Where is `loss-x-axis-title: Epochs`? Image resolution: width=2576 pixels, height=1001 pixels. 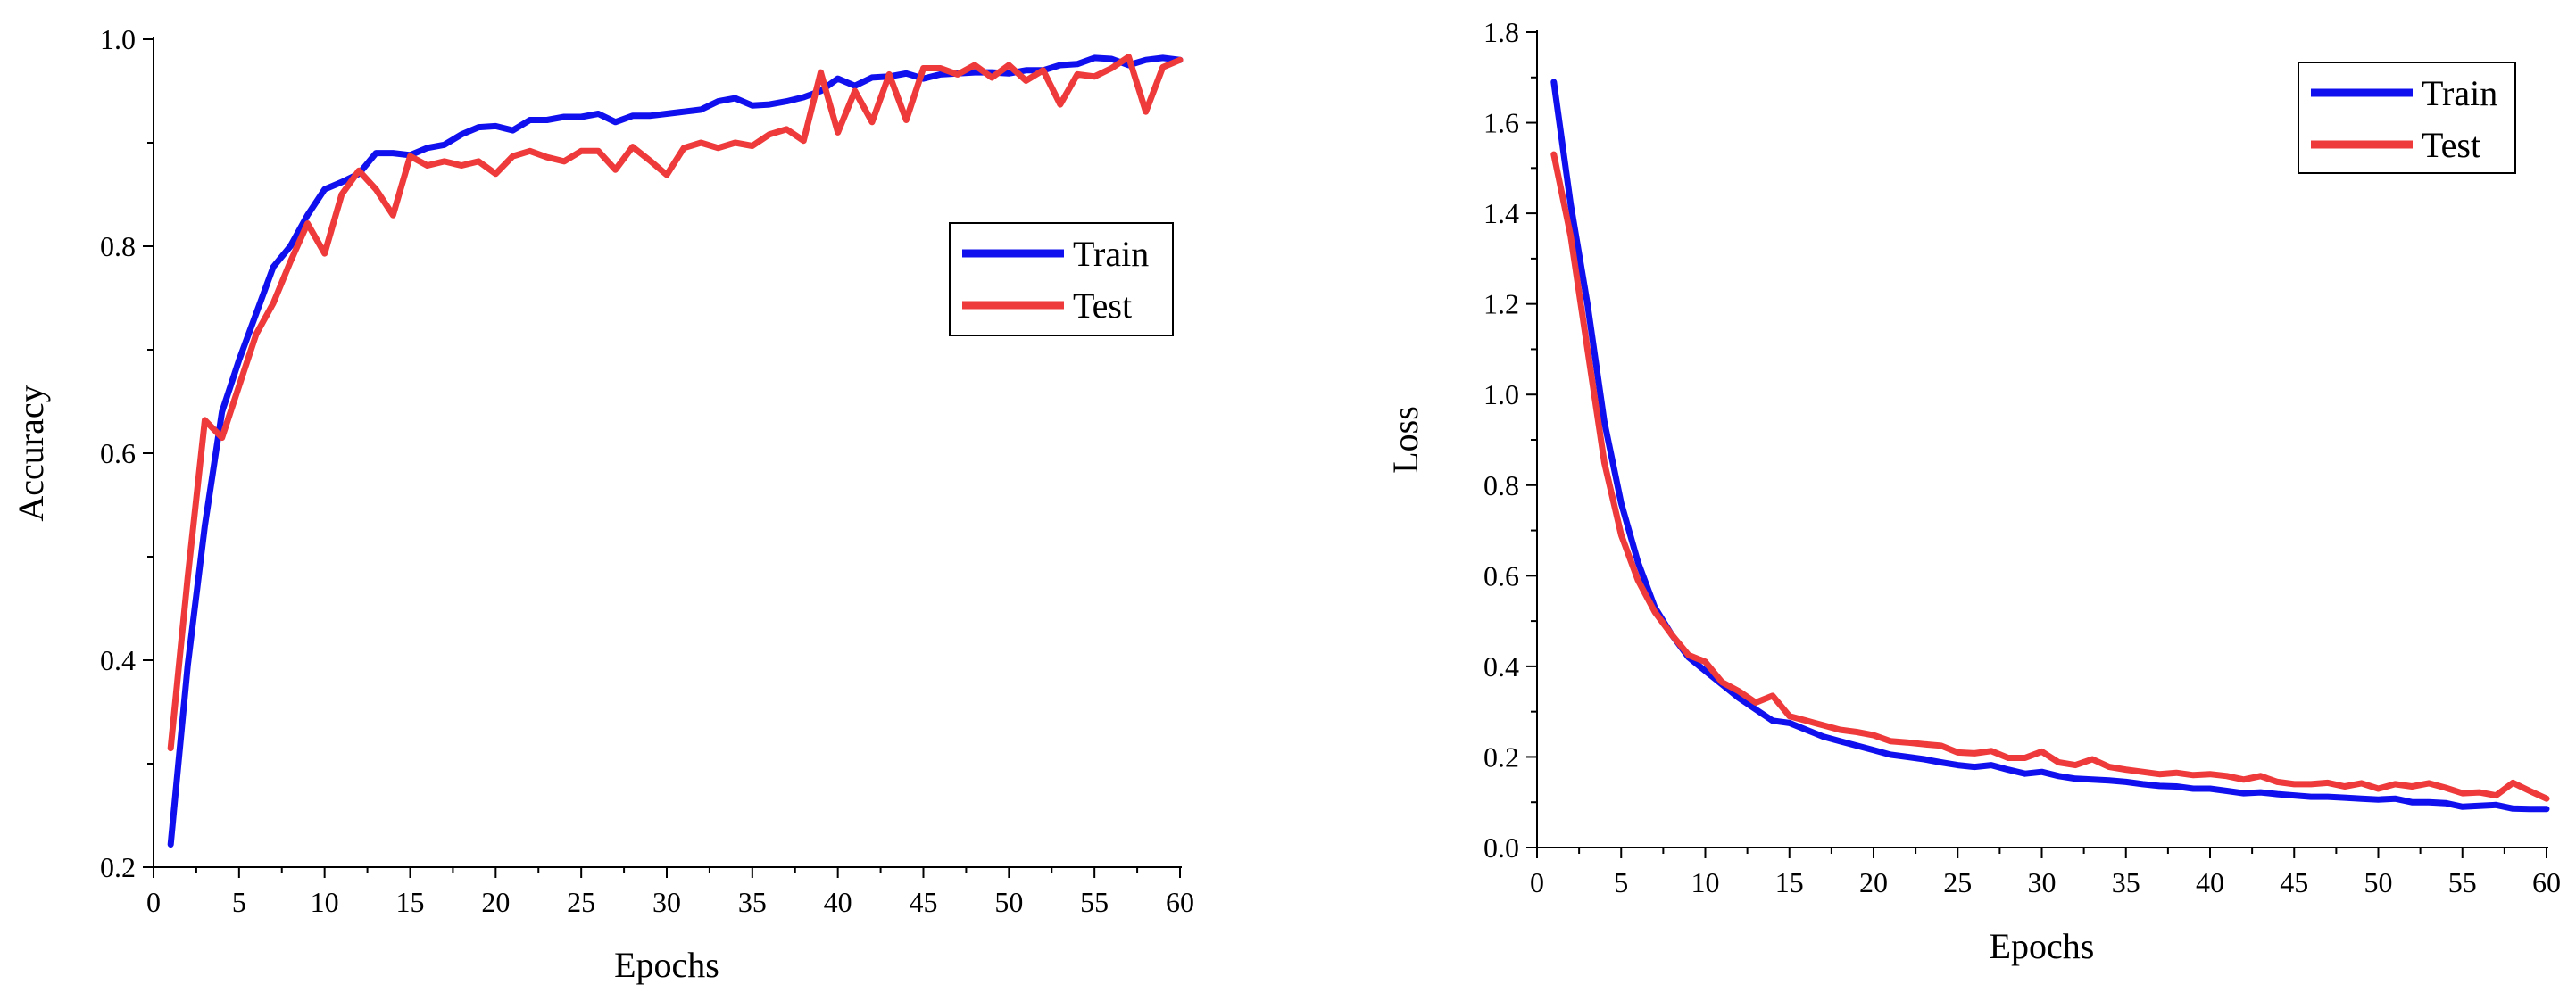
loss-x-axis-title: Epochs is located at coordinates (2043, 946).